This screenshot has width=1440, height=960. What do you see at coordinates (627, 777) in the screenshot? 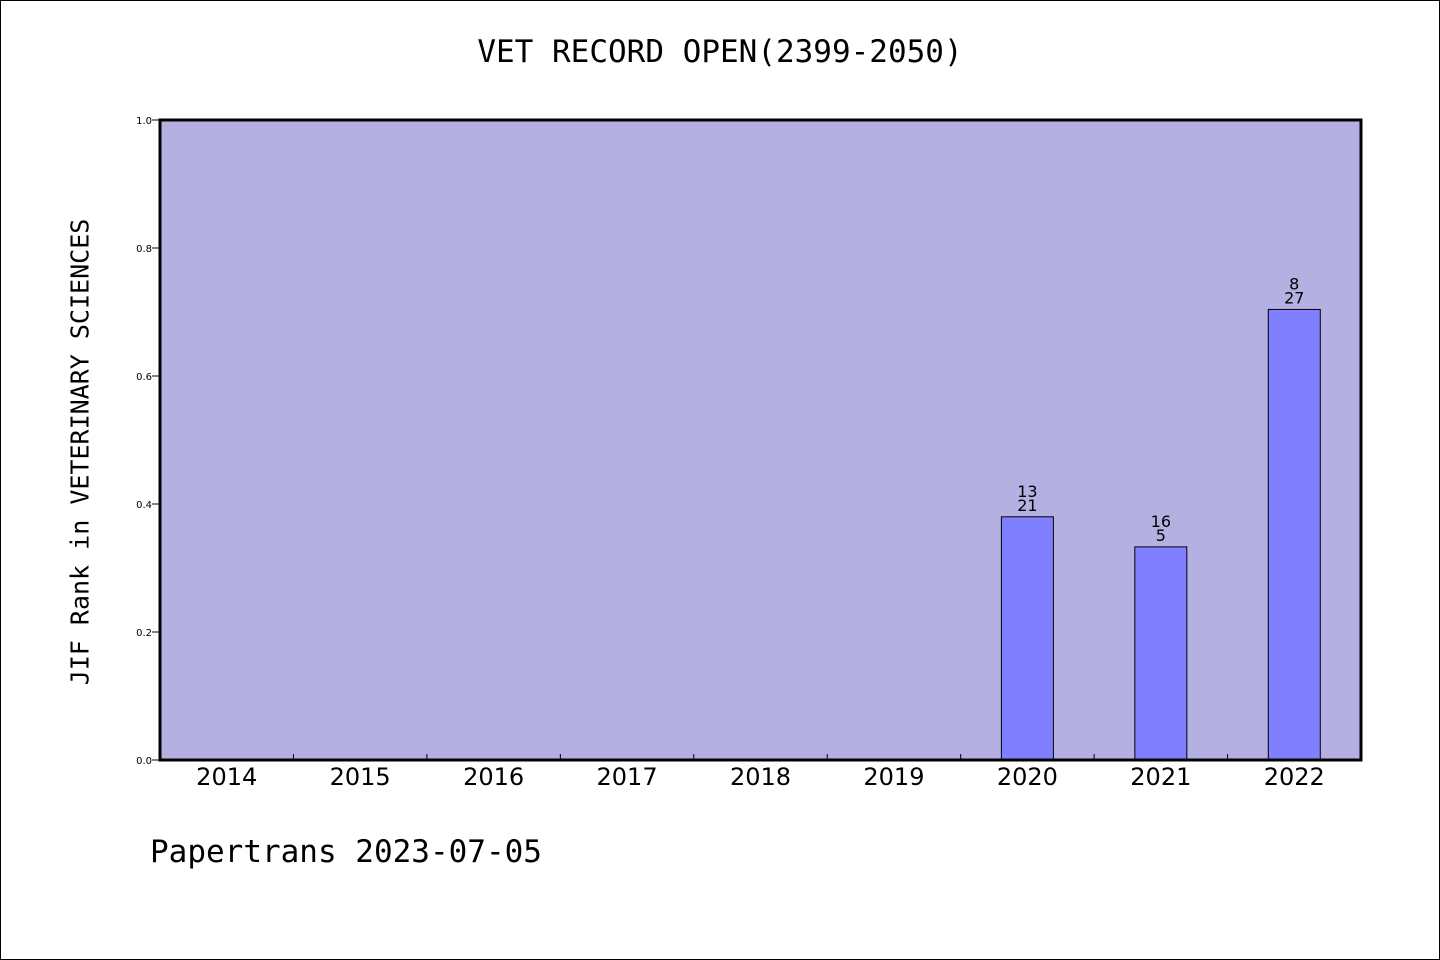
I see `x-tick-label: 2017` at bounding box center [627, 777].